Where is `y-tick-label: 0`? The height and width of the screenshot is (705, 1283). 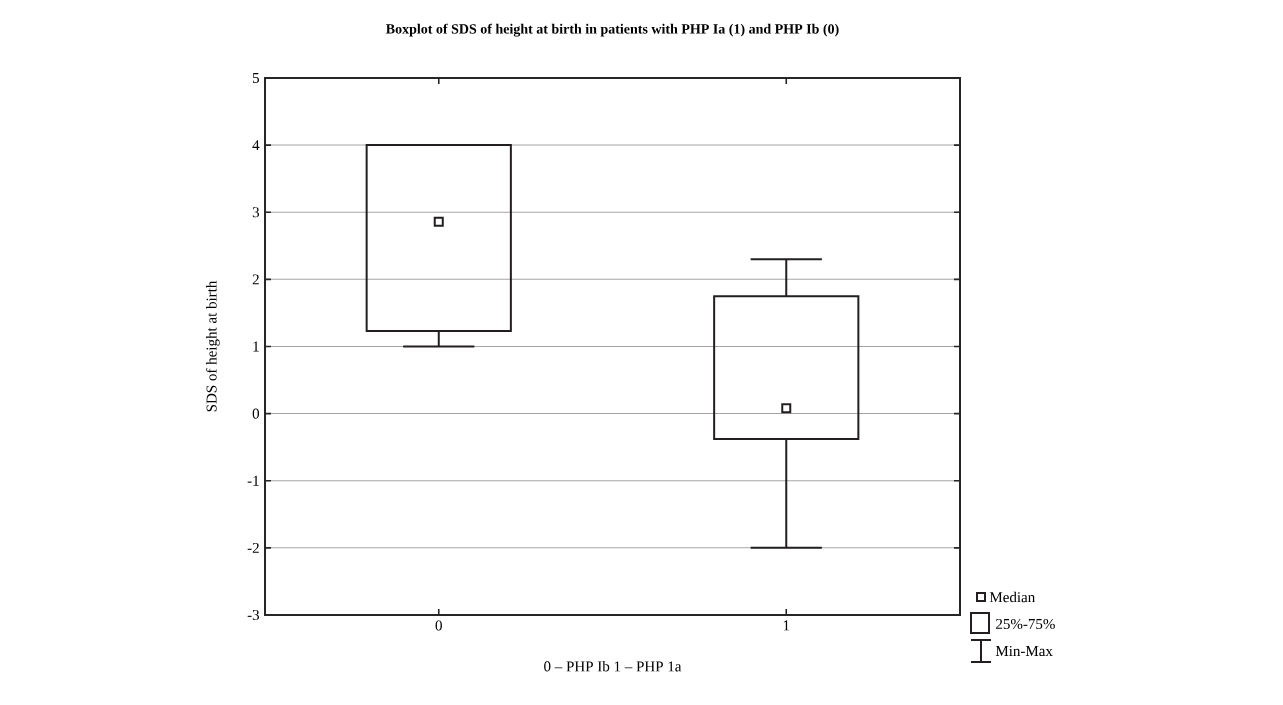
y-tick-label: 0 is located at coordinates (256, 413).